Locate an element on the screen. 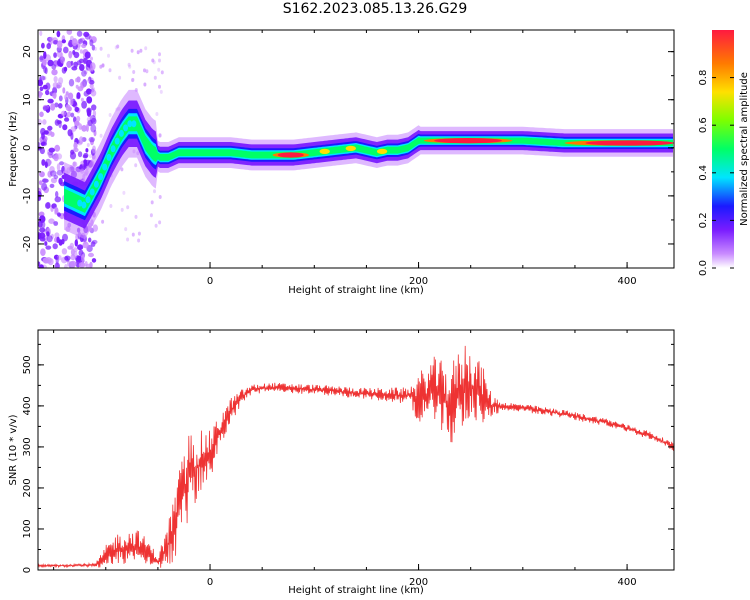 Image resolution: width=750 pixels, height=600 pixels. colorbar-ticks: 0.0 0.2 0.4 0.6 0.8 is located at coordinates (716, 173).